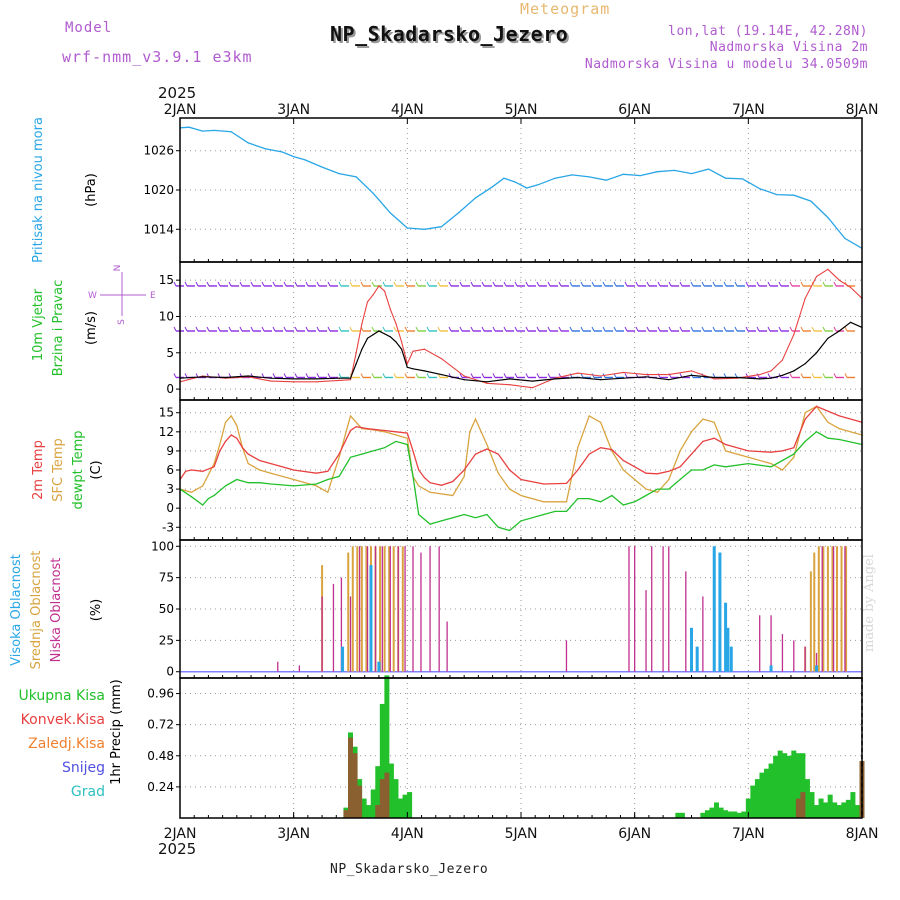 This screenshot has height=900, width=900. Describe the element at coordinates (449, 34) in the screenshot. I see `chart-title: NP_Skadarsko_Jezero` at that location.